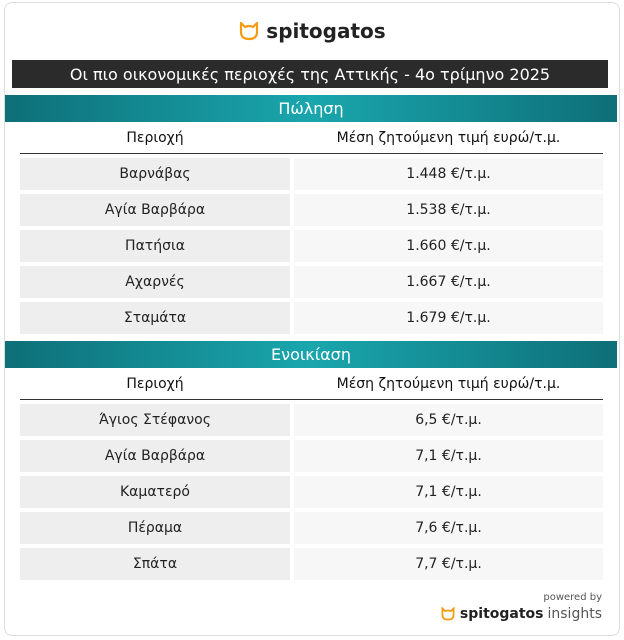  I want to click on section-heading: Πώληση, so click(311, 108).